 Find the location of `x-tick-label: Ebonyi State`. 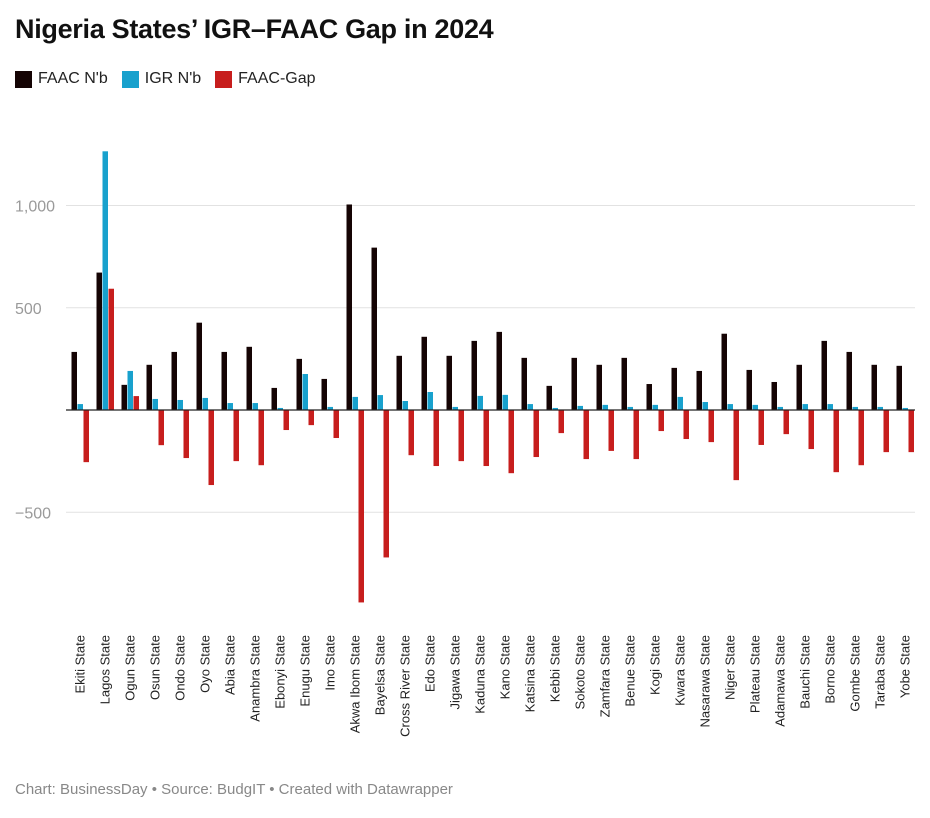

x-tick-label: Ebonyi State is located at coordinates (280, 672).